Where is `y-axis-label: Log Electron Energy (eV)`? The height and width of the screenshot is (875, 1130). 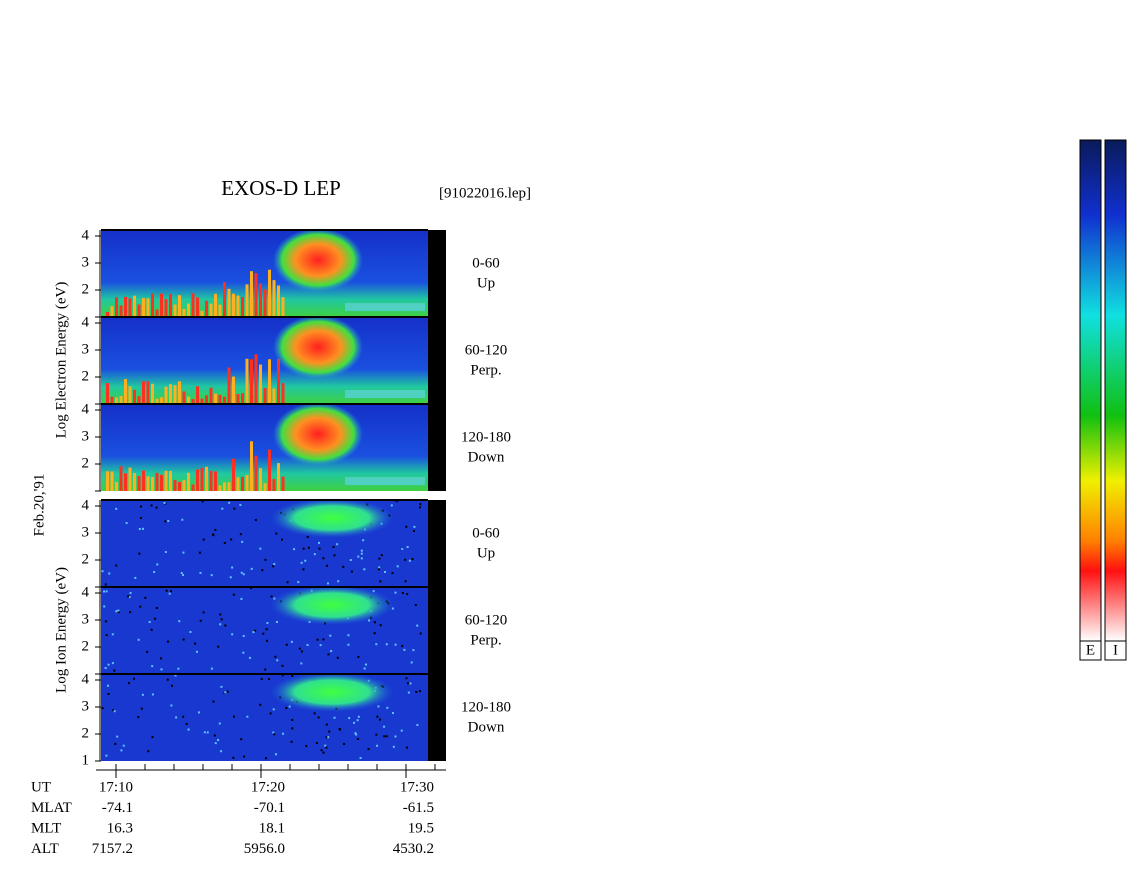
y-axis-label: Log Electron Energy (eV) is located at coordinates (61, 360).